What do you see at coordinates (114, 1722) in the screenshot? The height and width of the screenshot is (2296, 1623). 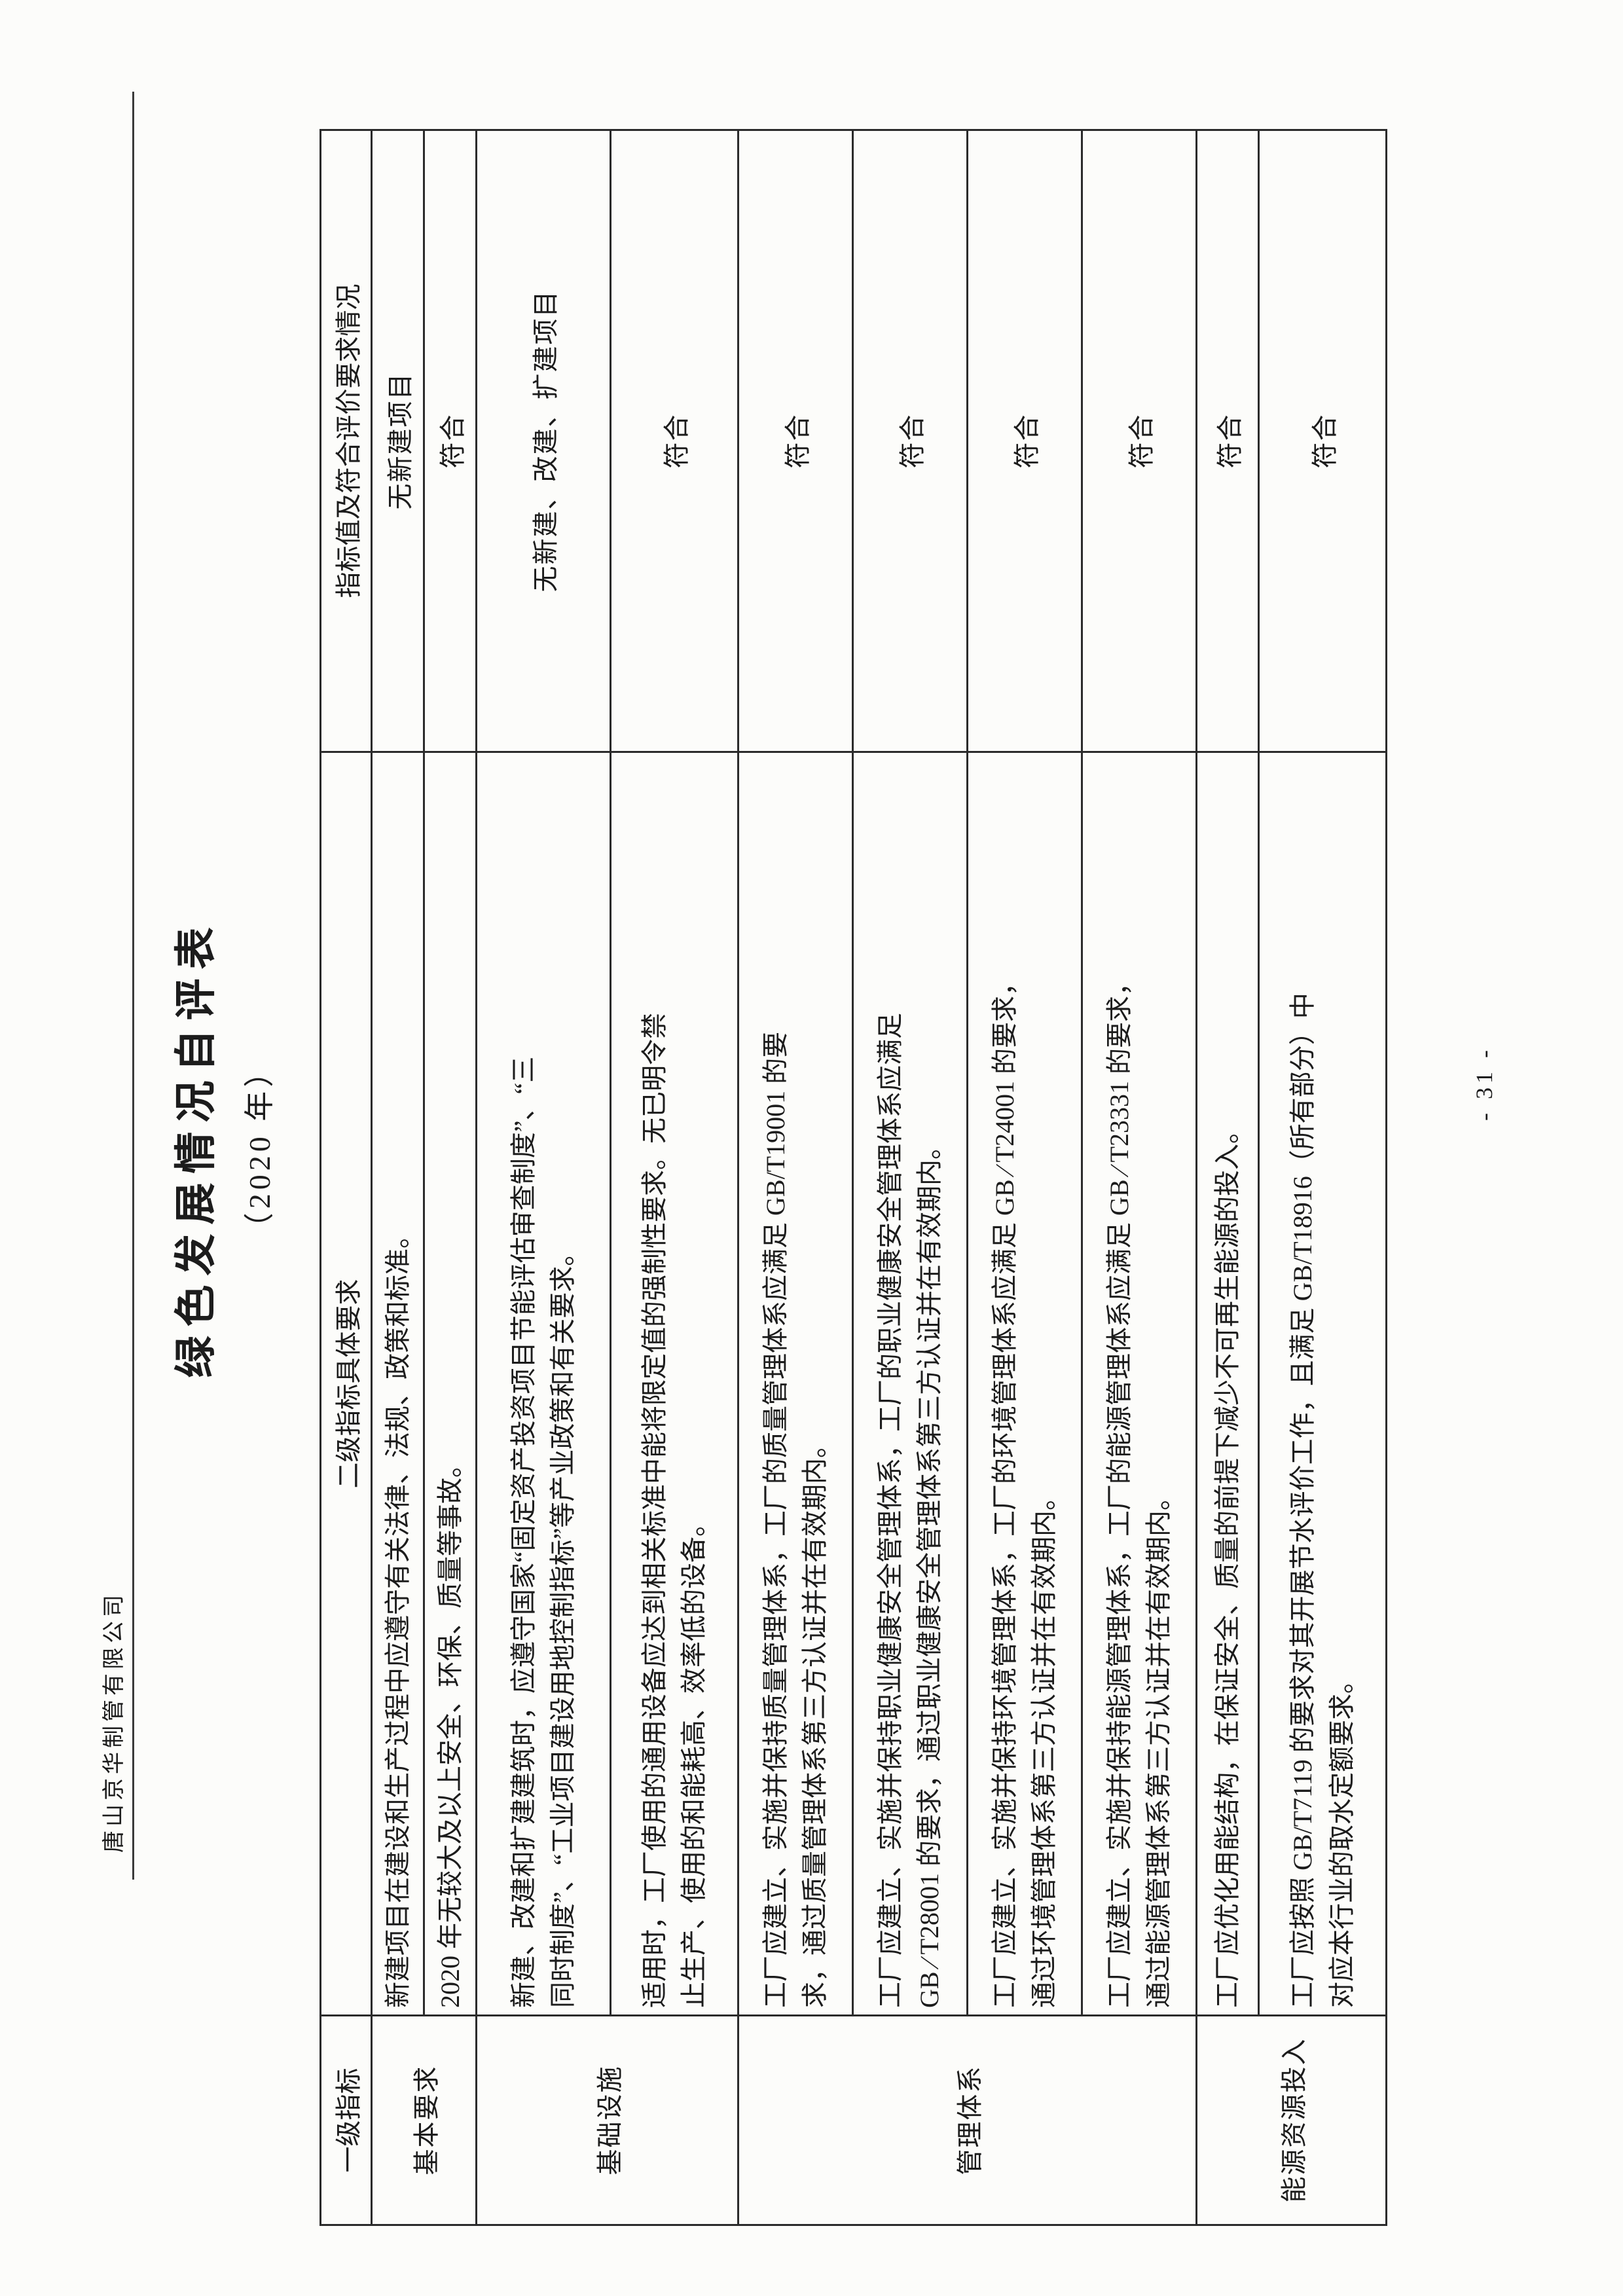 I see `company-name: 唐山京华制管有限公司` at bounding box center [114, 1722].